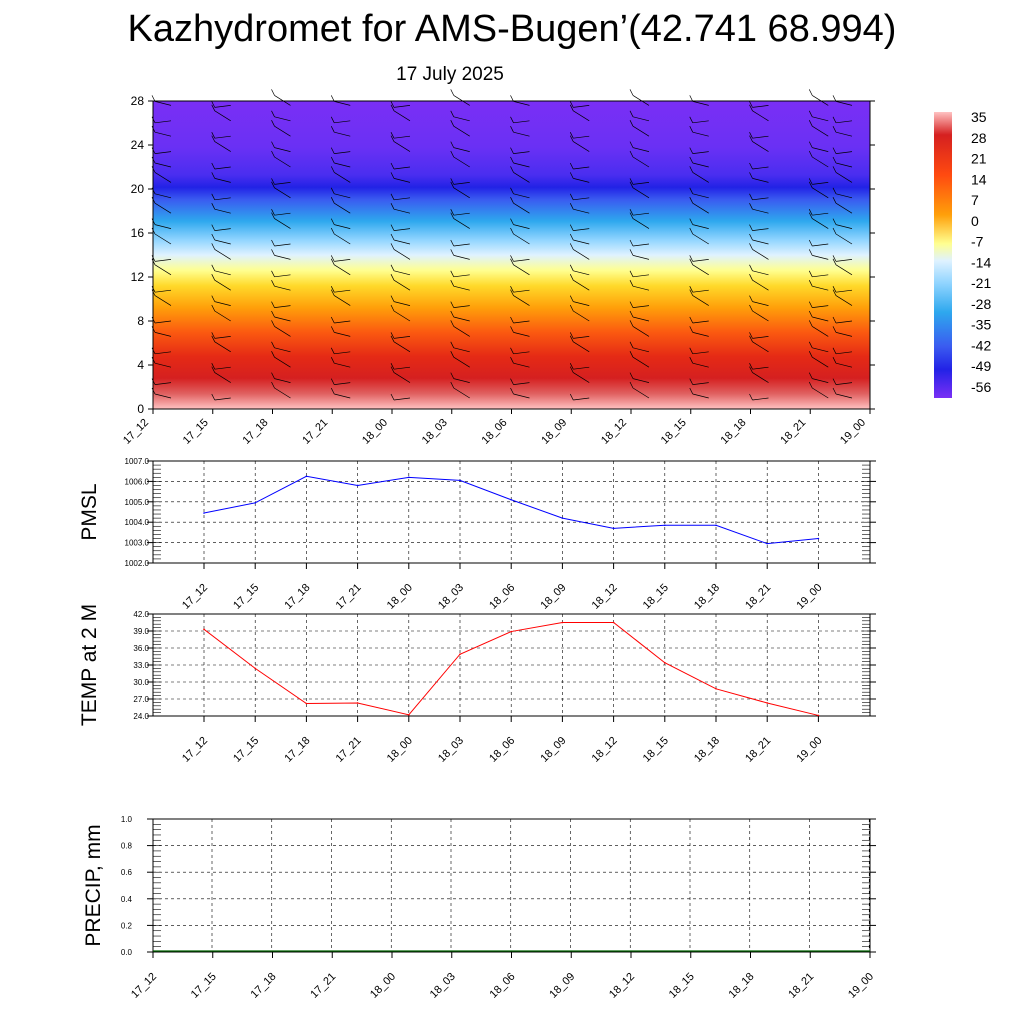  What do you see at coordinates (138, 145) in the screenshot?
I see `y-tick-label: 24` at bounding box center [138, 145].